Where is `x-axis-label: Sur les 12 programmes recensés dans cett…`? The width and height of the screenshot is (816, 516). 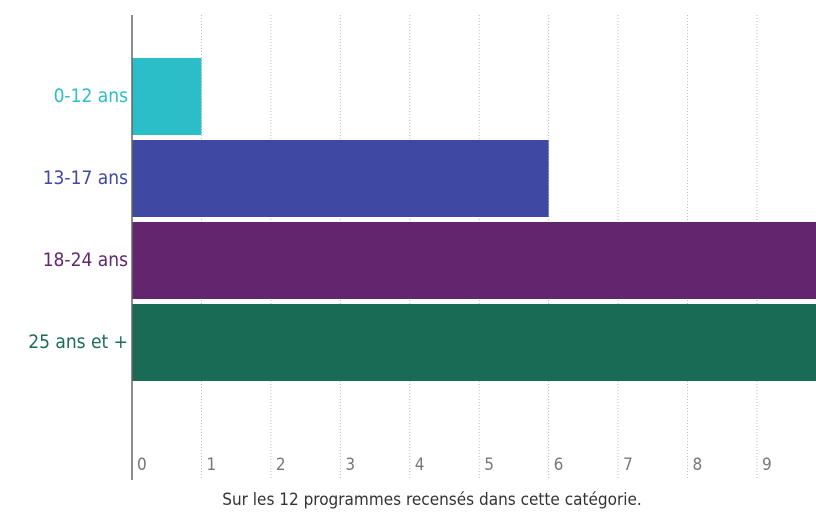 x-axis-label: Sur les 12 programmes recensés dans cett… is located at coordinates (432, 500).